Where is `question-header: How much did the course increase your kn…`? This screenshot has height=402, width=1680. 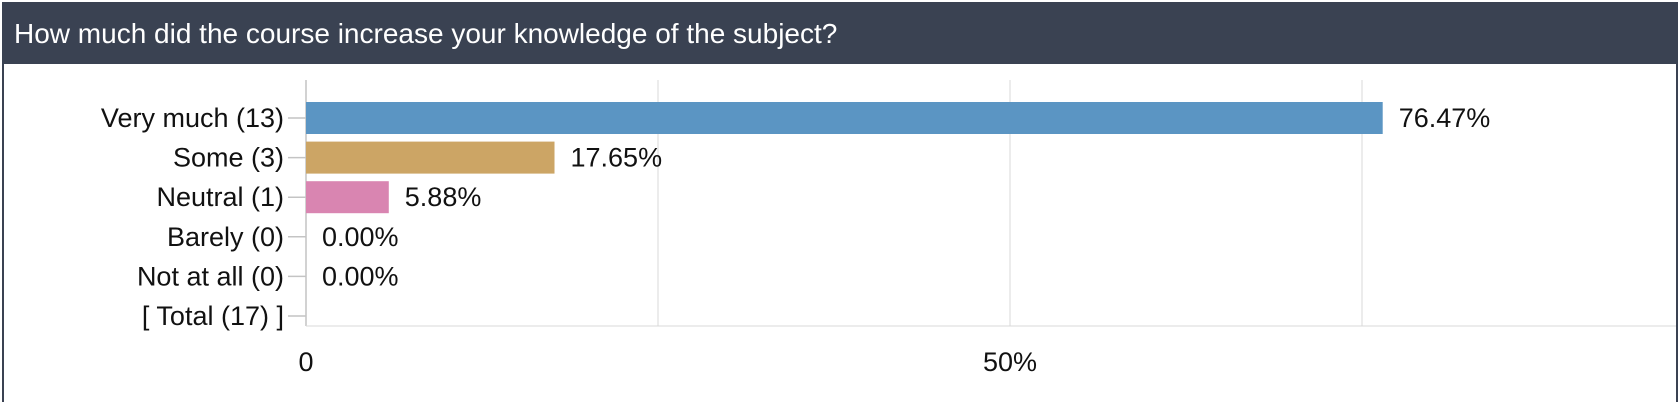
question-header: How much did the course increase your kn… is located at coordinates (840, 34).